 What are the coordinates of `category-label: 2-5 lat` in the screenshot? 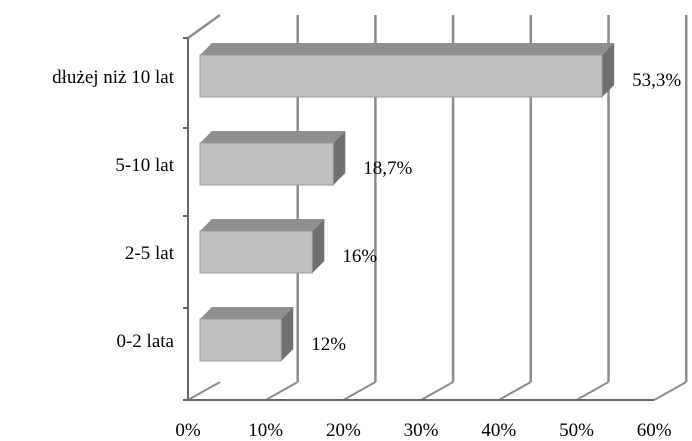 It's located at (150, 253).